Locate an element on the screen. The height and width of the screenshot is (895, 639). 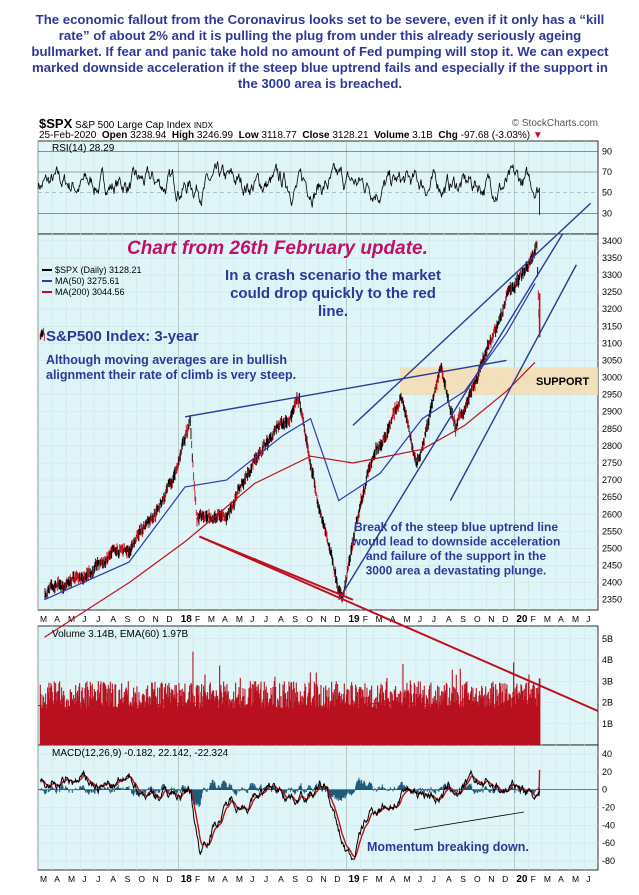
price-tick-label: 2600 is located at coordinates (612, 514).